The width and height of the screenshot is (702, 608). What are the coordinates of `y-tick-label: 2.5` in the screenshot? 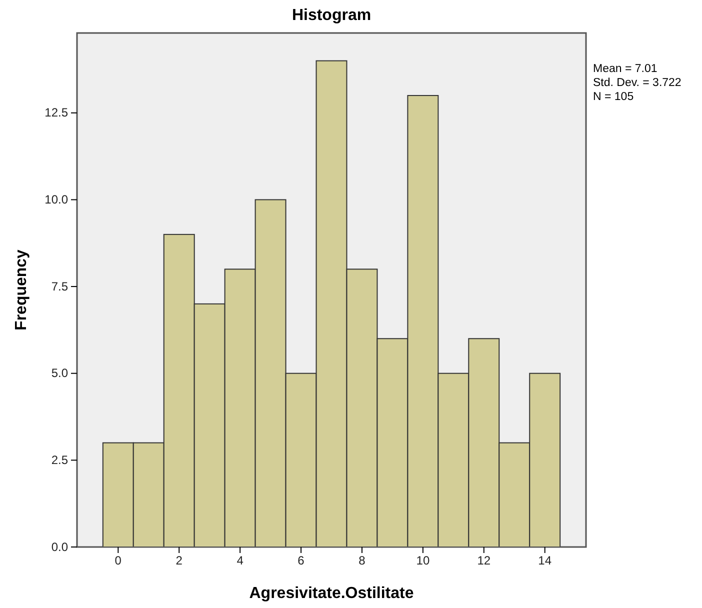 It's located at (59, 460).